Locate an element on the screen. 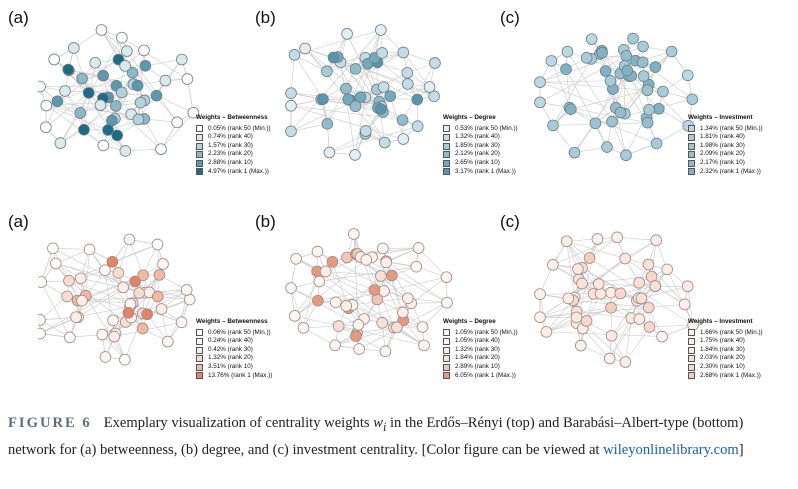  legend-label: 1.75% (rank 40) is located at coordinates (722, 341).